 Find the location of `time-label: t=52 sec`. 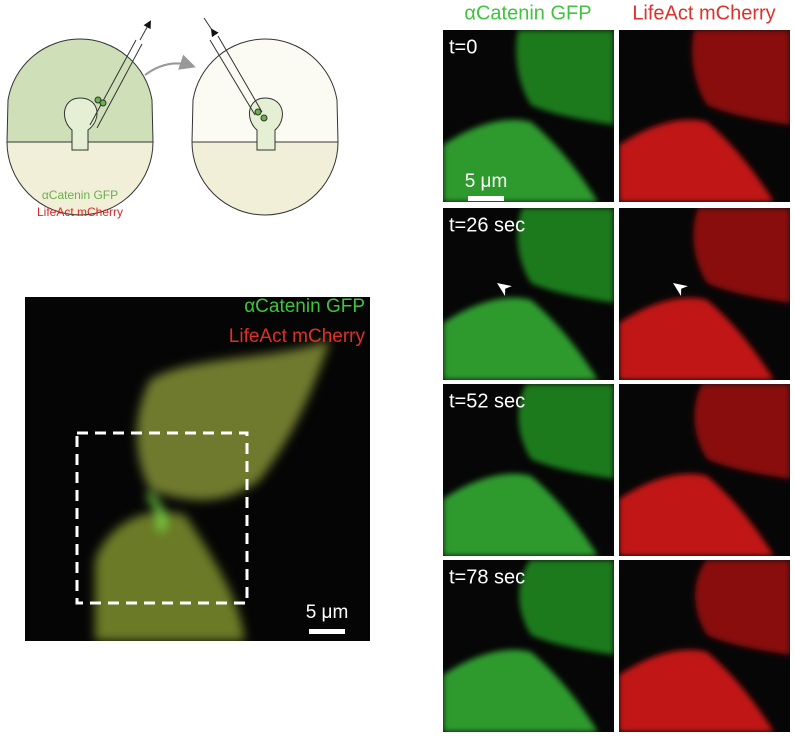

time-label: t=52 sec is located at coordinates (487, 401).